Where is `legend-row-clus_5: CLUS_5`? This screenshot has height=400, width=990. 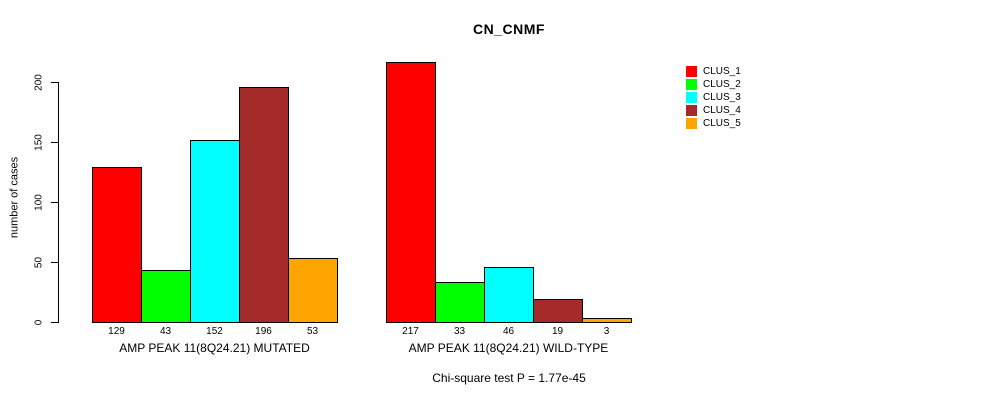
legend-row-clus_5: CLUS_5 is located at coordinates (713, 123).